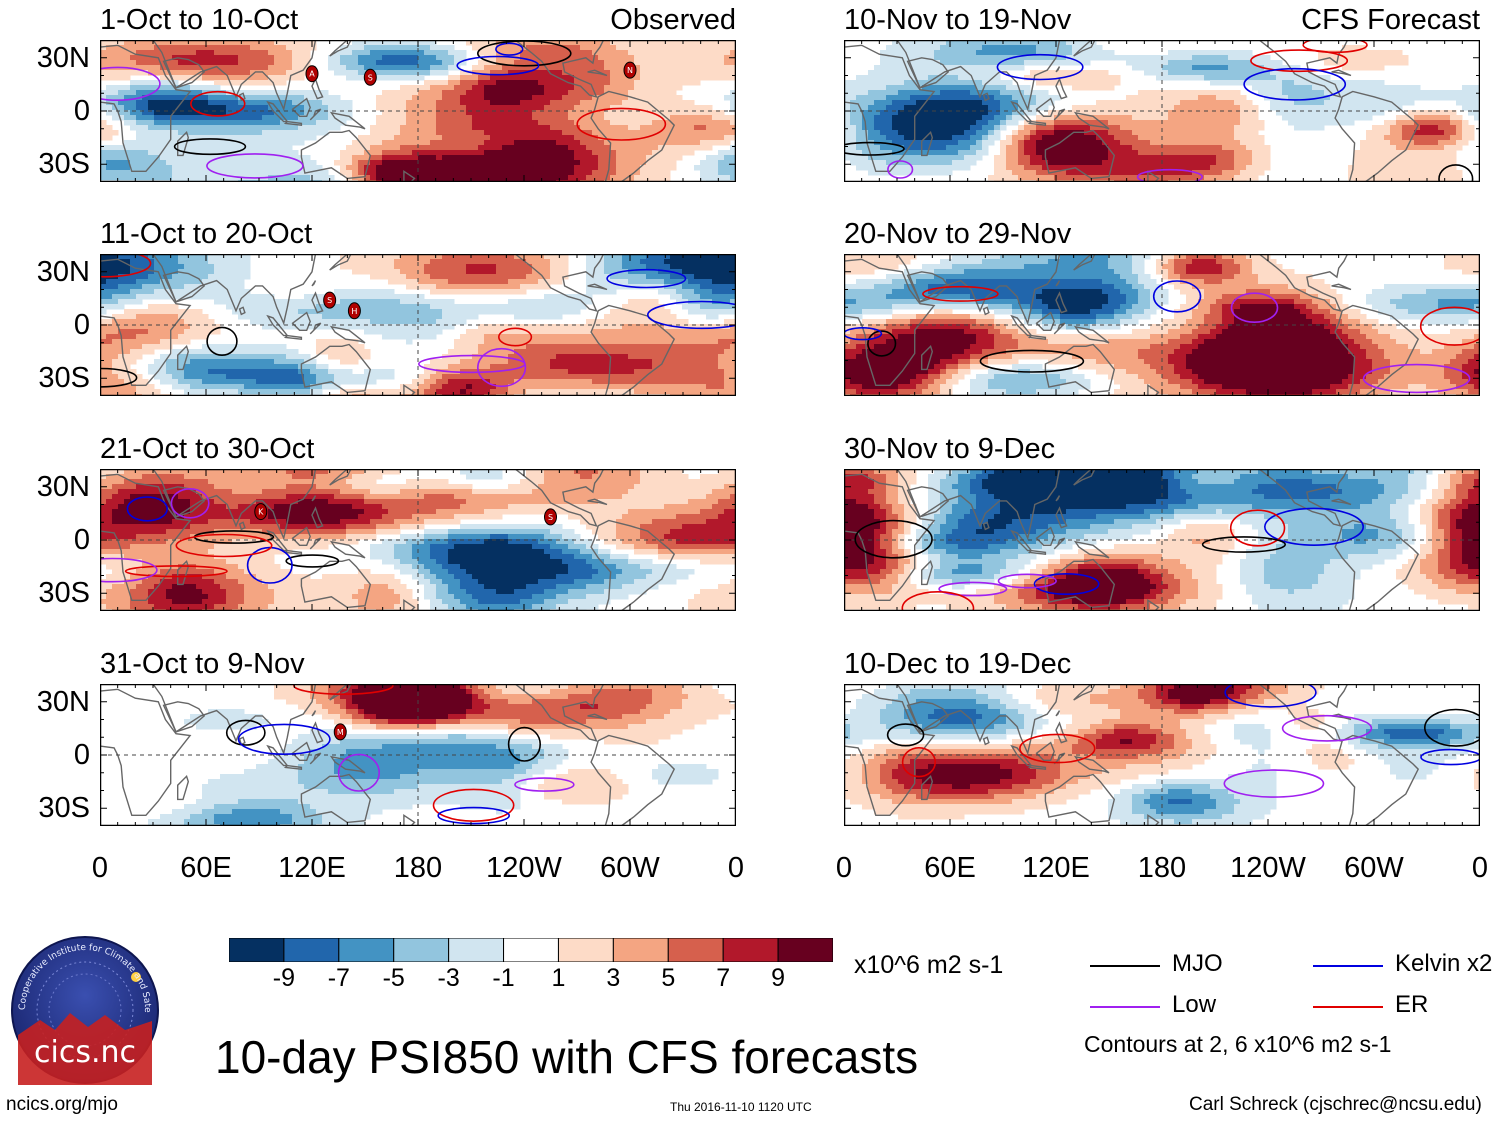 The height and width of the screenshot is (1121, 1510). What do you see at coordinates (928, 965) in the screenshot?
I see `colorbar-units: x10^6 m2 s-1` at bounding box center [928, 965].